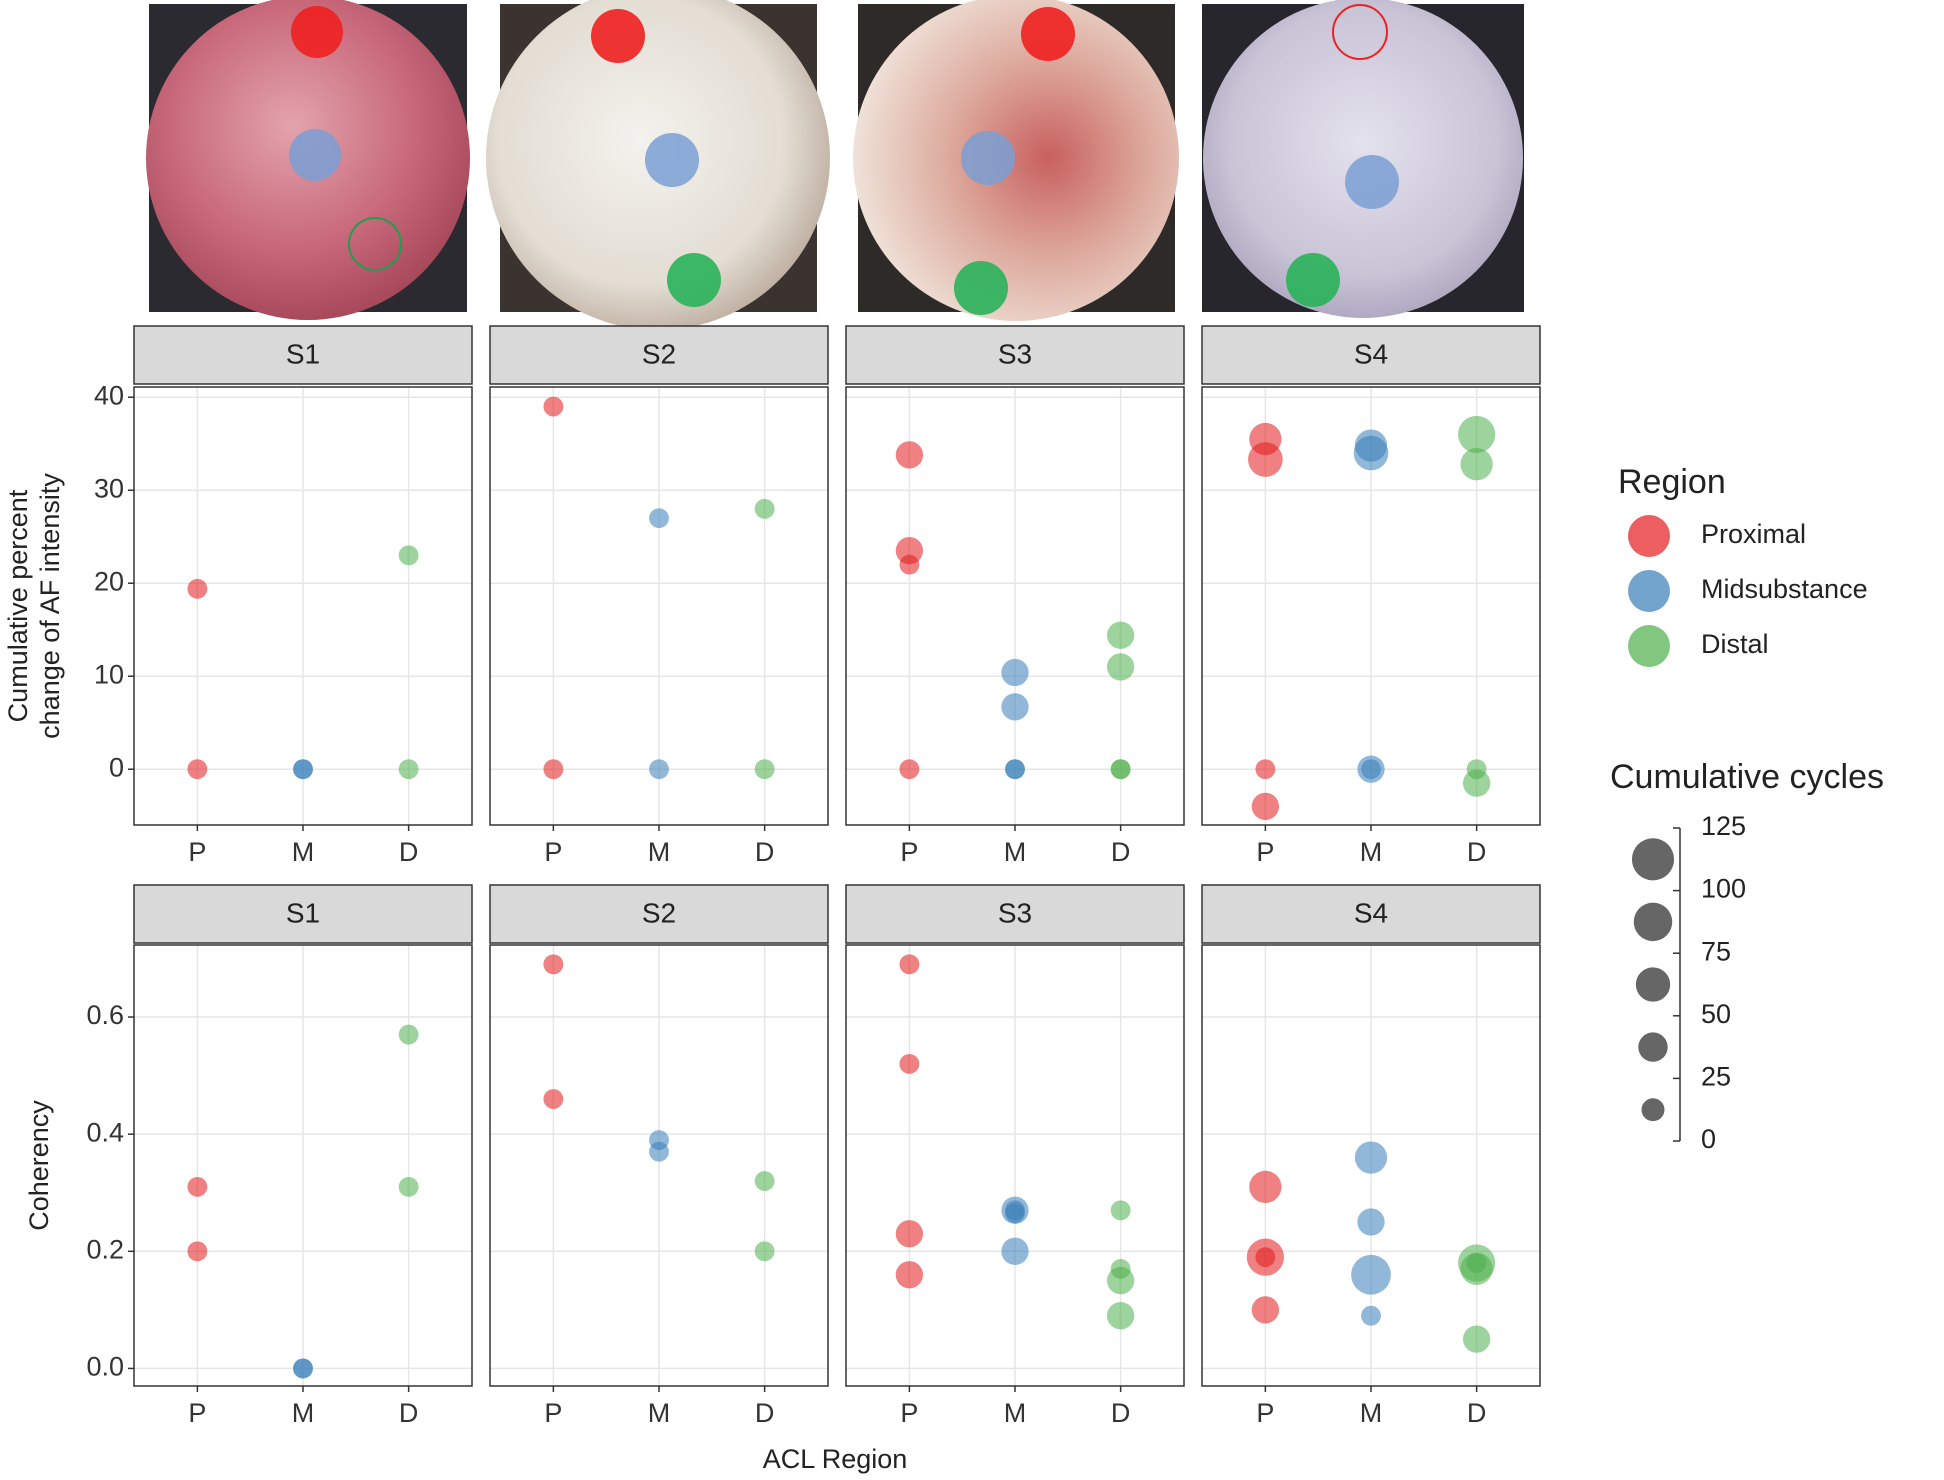 The width and height of the screenshot is (1944, 1480). What do you see at coordinates (105, 1249) in the screenshot?
I see `y-tick-label: 0.2` at bounding box center [105, 1249].